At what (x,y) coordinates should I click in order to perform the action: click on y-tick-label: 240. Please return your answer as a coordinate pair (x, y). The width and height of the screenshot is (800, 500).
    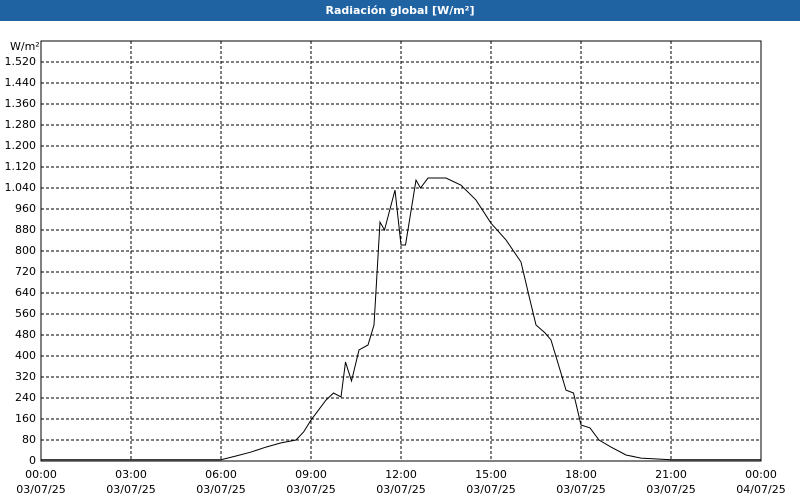
    Looking at the image, I should click on (25, 397).